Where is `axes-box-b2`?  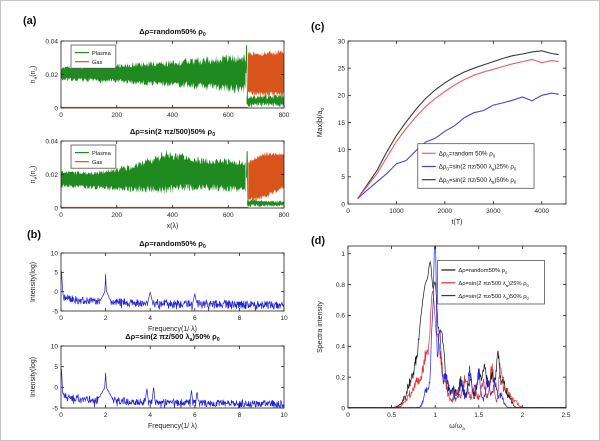
axes-box-b2 is located at coordinates (172, 377).